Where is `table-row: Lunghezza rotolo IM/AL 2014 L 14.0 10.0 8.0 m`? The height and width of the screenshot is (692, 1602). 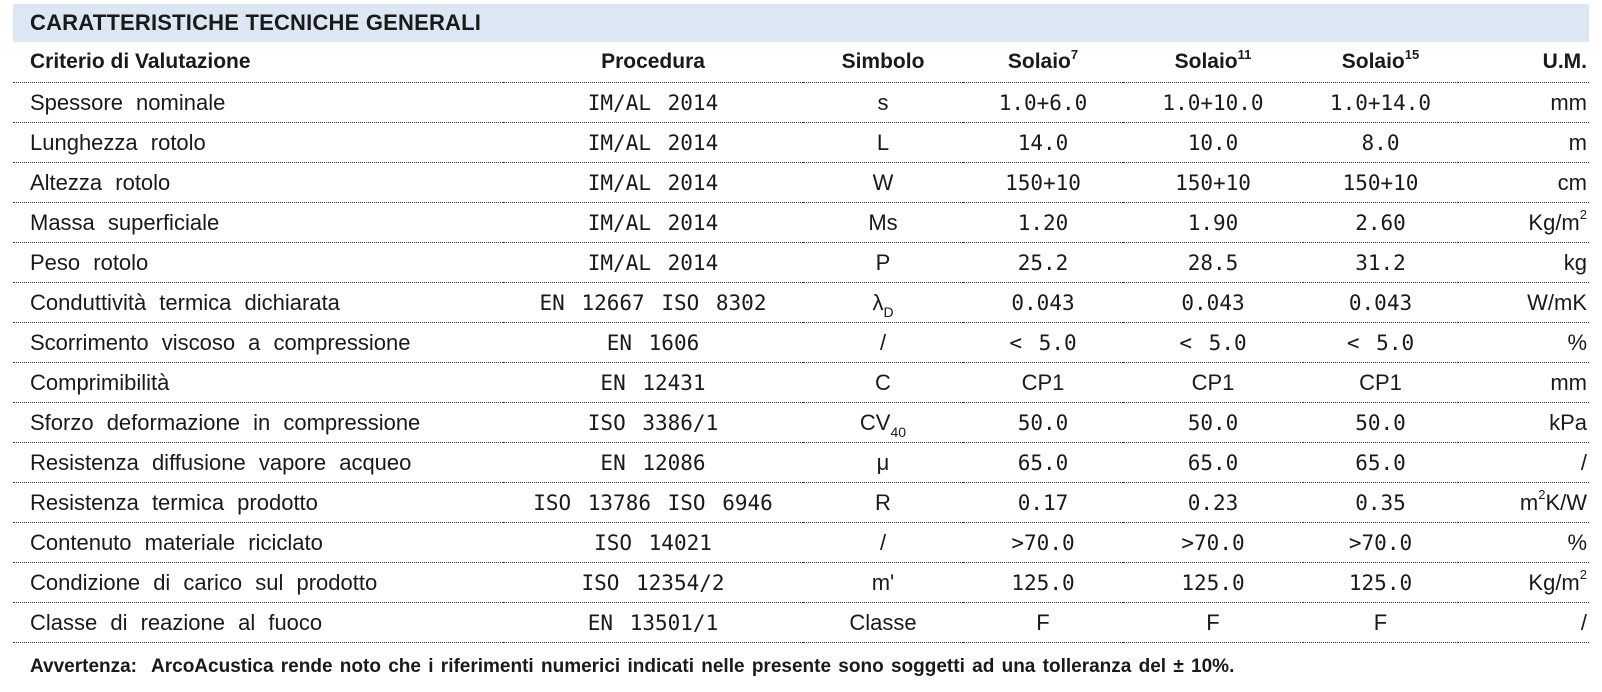 table-row: Lunghezza rotolo IM/AL 2014 L 14.0 10.0 8.0 m is located at coordinates (801, 142).